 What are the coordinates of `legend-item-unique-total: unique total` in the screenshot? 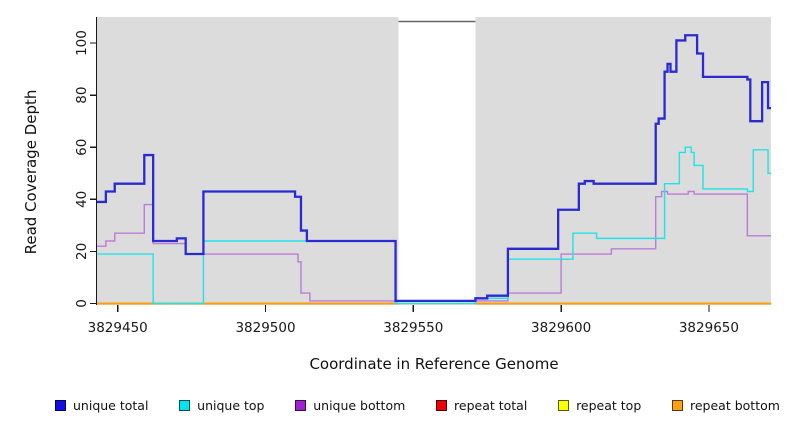 It's located at (101, 405).